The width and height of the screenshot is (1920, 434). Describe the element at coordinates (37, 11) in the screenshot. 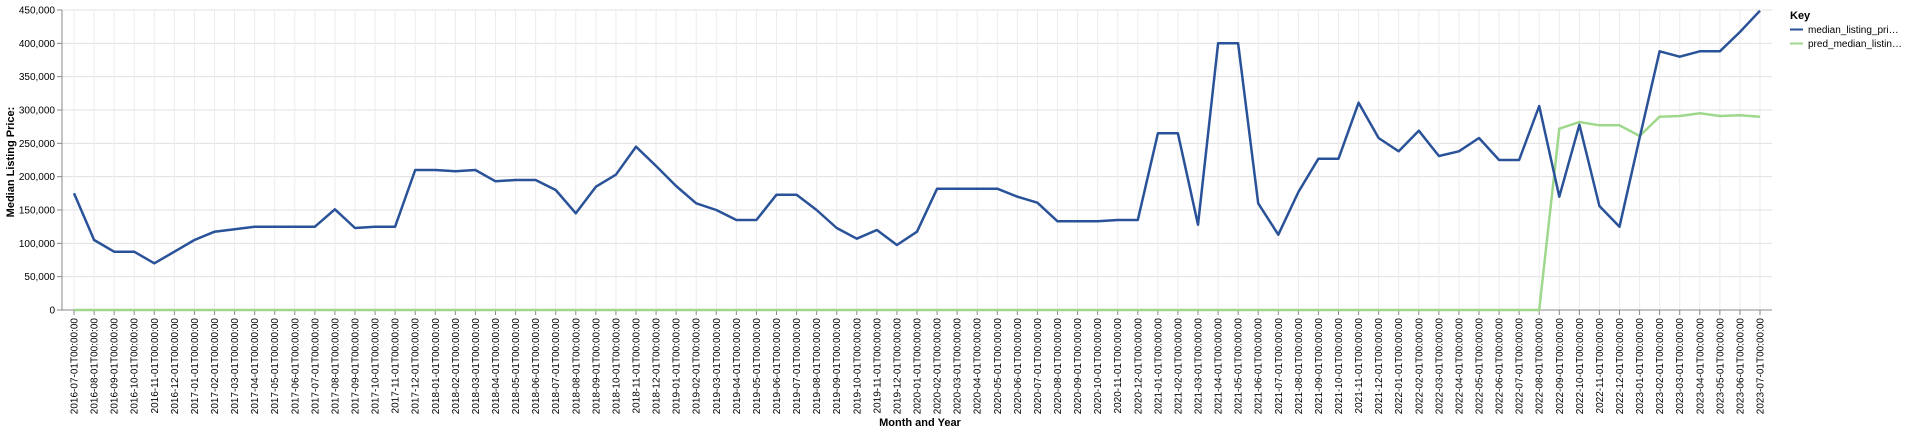

I see `y-tick-label: 450,000` at that location.